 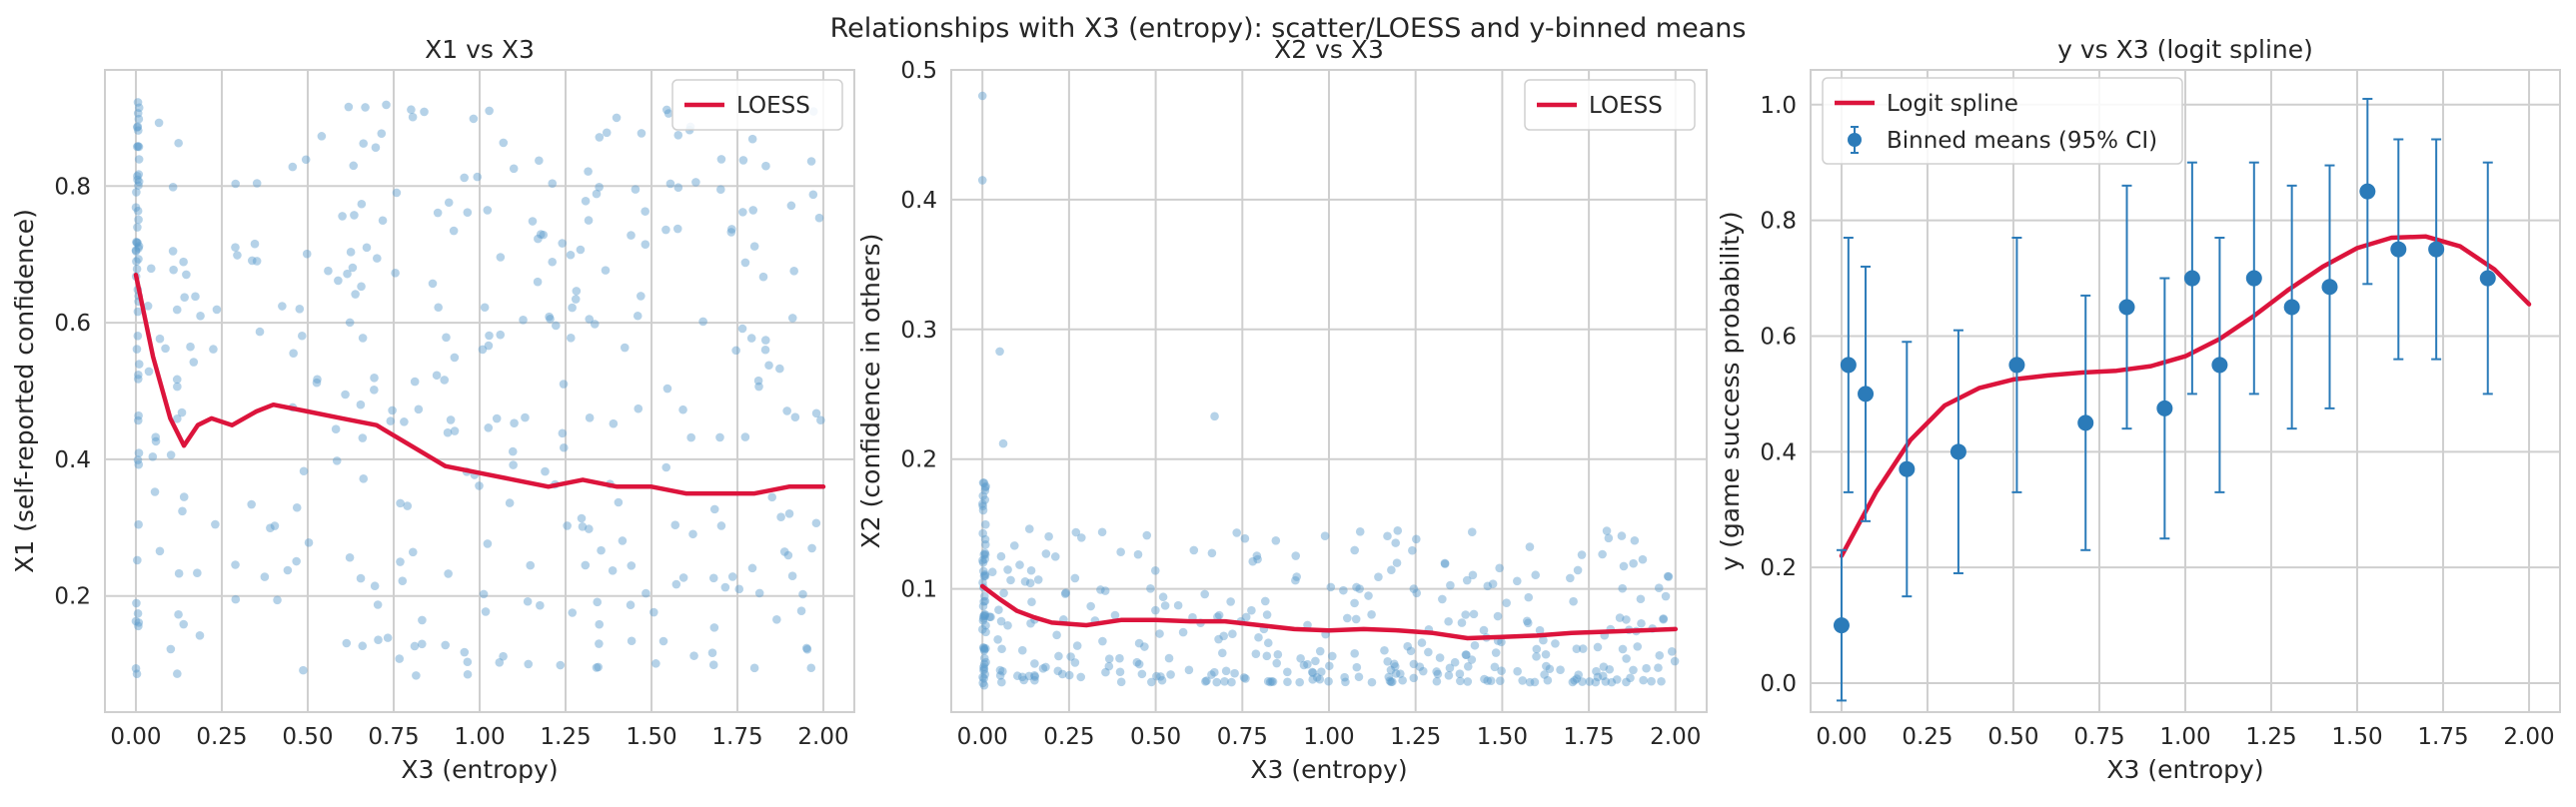 What do you see at coordinates (1329, 49) in the screenshot?
I see `panel-title: X2 vs X3` at bounding box center [1329, 49].